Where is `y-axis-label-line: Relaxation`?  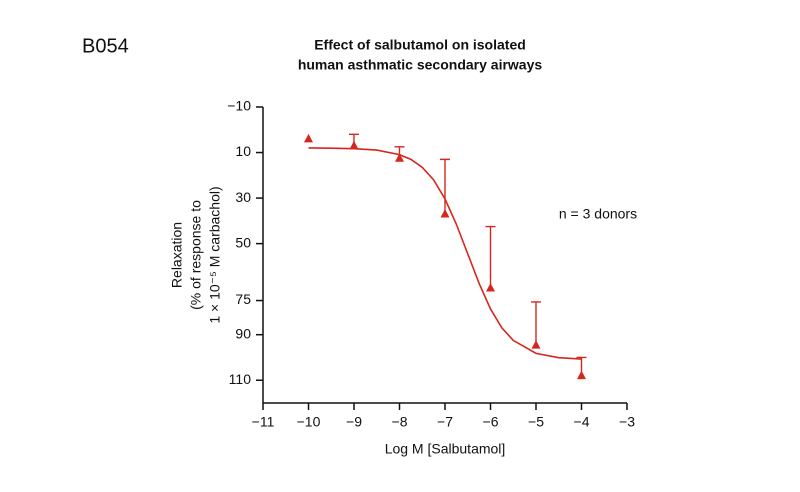
y-axis-label-line: Relaxation is located at coordinates (177, 255).